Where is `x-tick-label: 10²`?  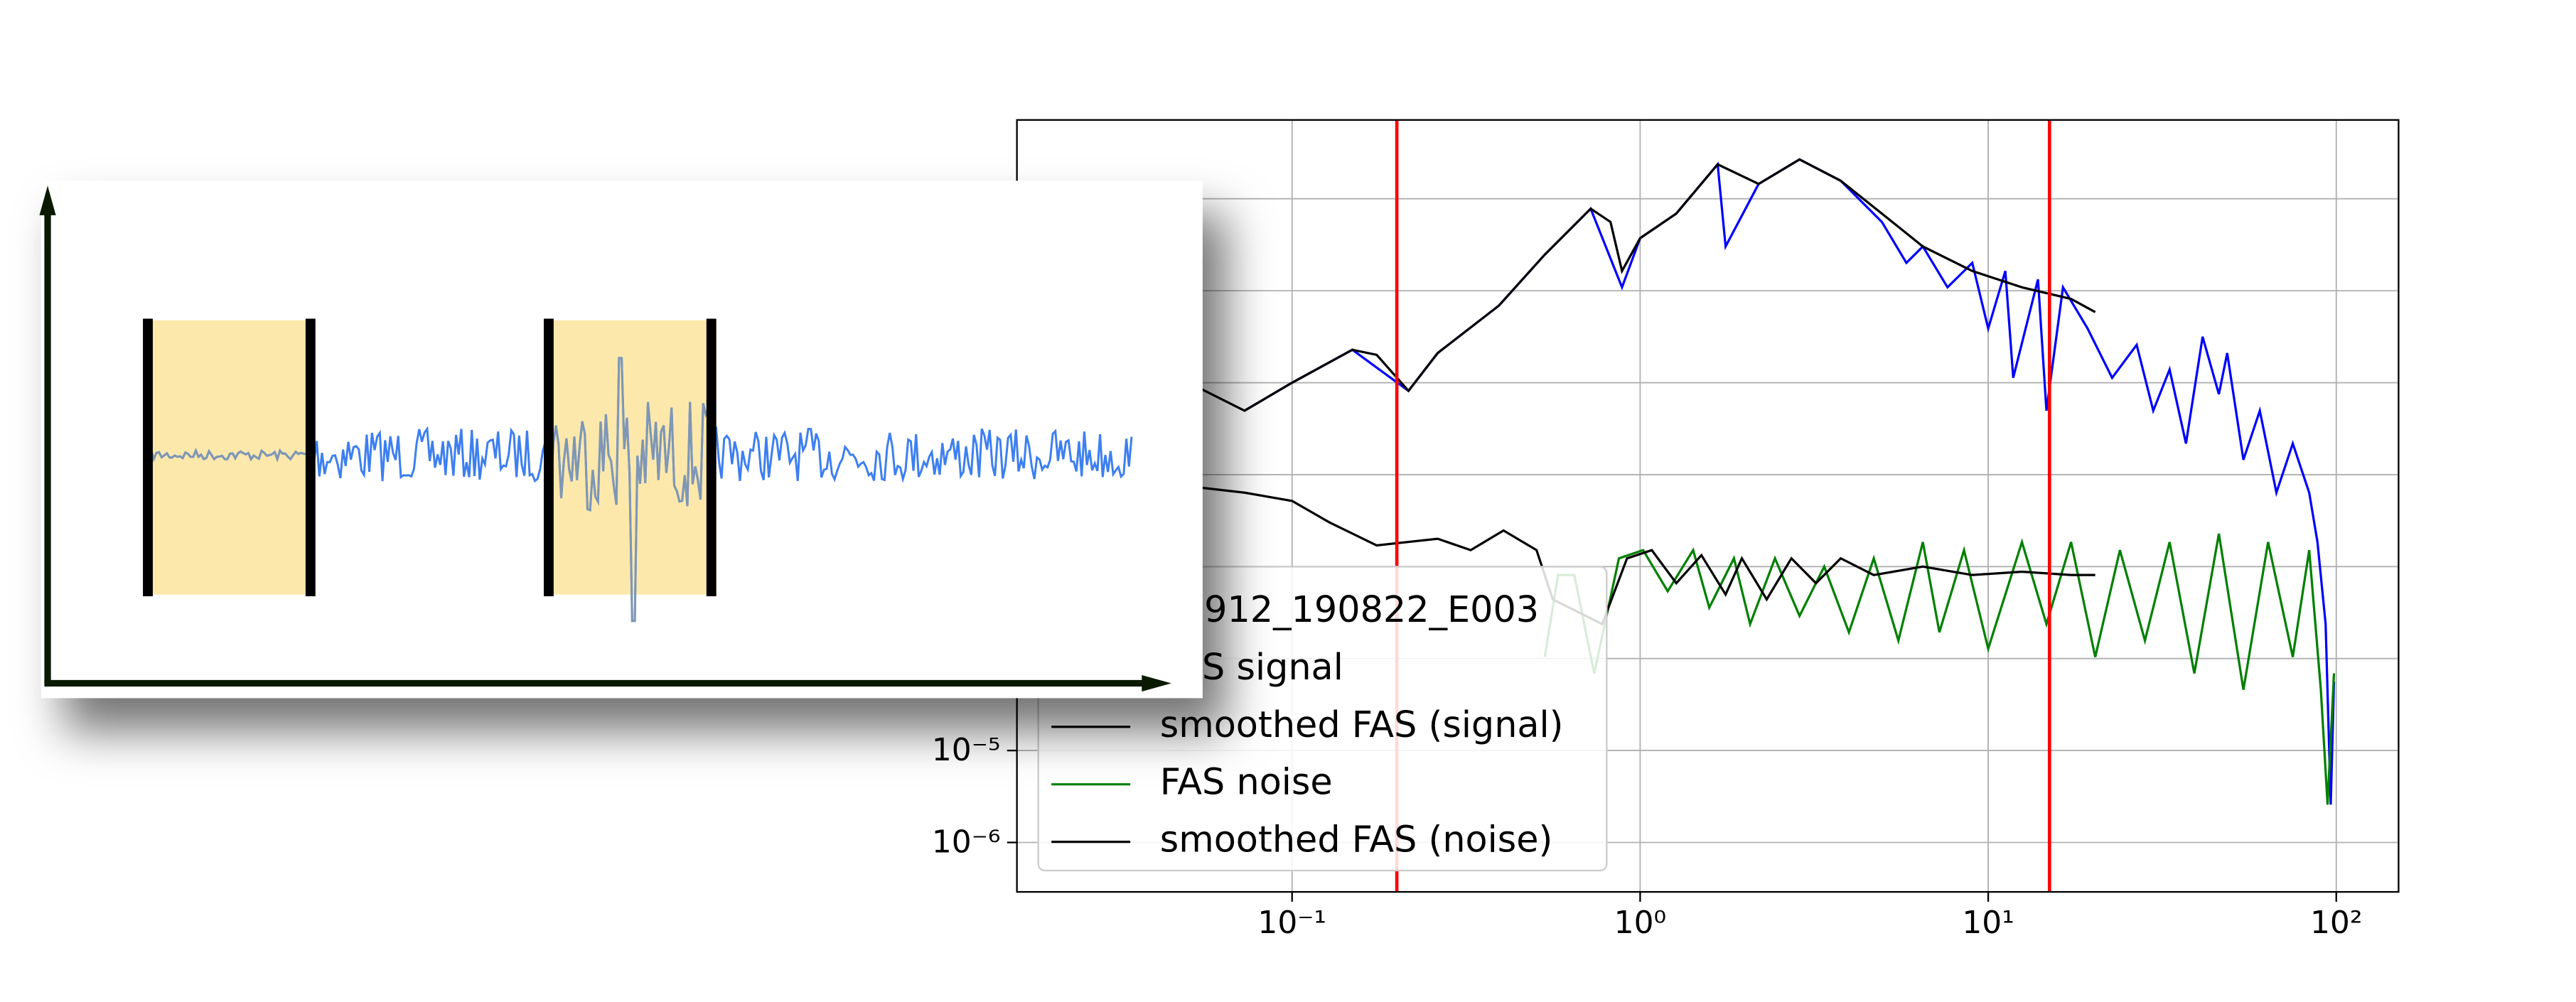
x-tick-label: 10² is located at coordinates (2336, 923).